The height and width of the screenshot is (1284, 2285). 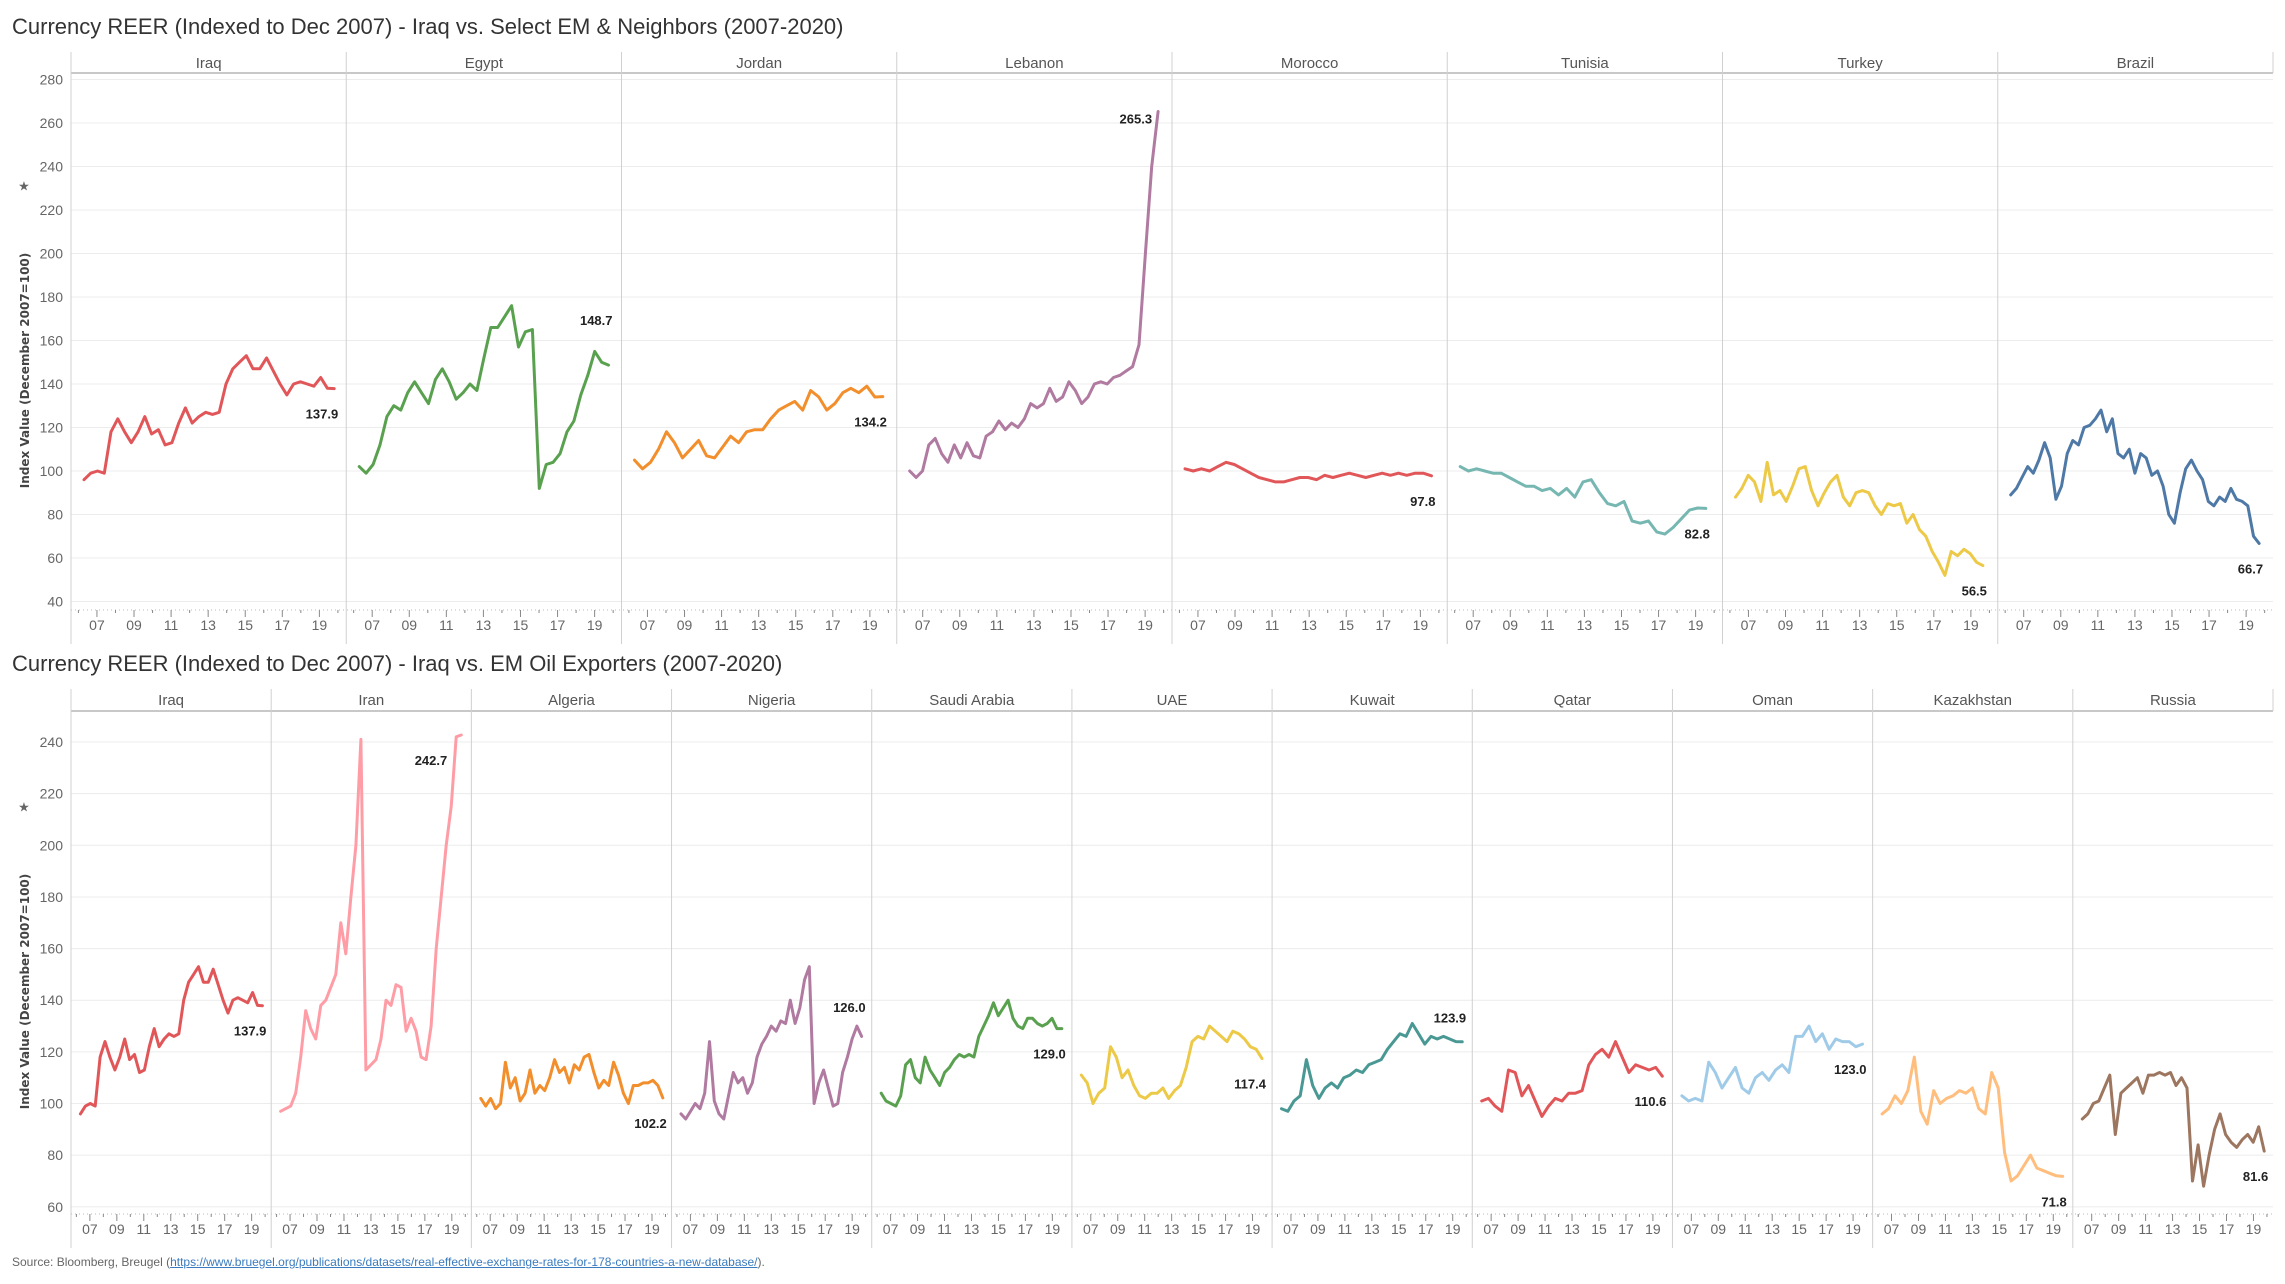 What do you see at coordinates (55, 601) in the screenshot?
I see `y-tick-label: 40` at bounding box center [55, 601].